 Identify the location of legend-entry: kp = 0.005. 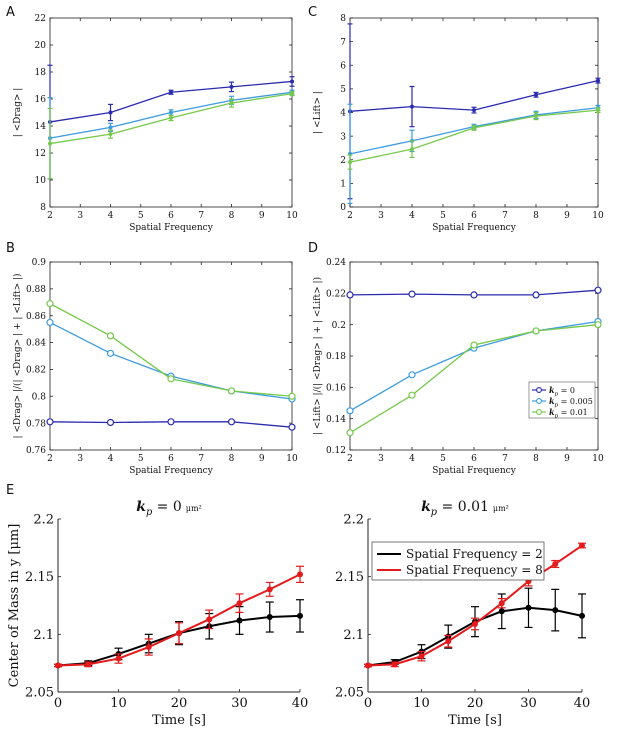
(571, 402).